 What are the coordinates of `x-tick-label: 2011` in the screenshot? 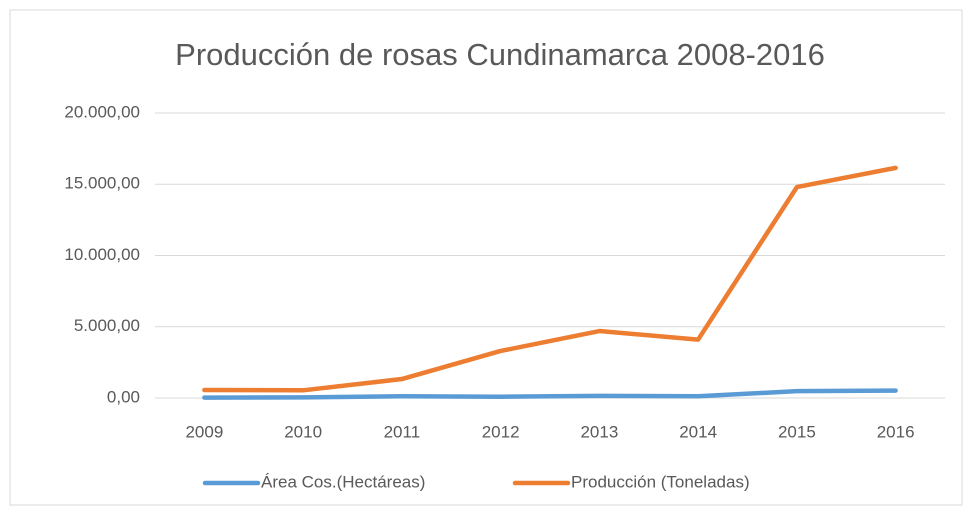 It's located at (402, 431).